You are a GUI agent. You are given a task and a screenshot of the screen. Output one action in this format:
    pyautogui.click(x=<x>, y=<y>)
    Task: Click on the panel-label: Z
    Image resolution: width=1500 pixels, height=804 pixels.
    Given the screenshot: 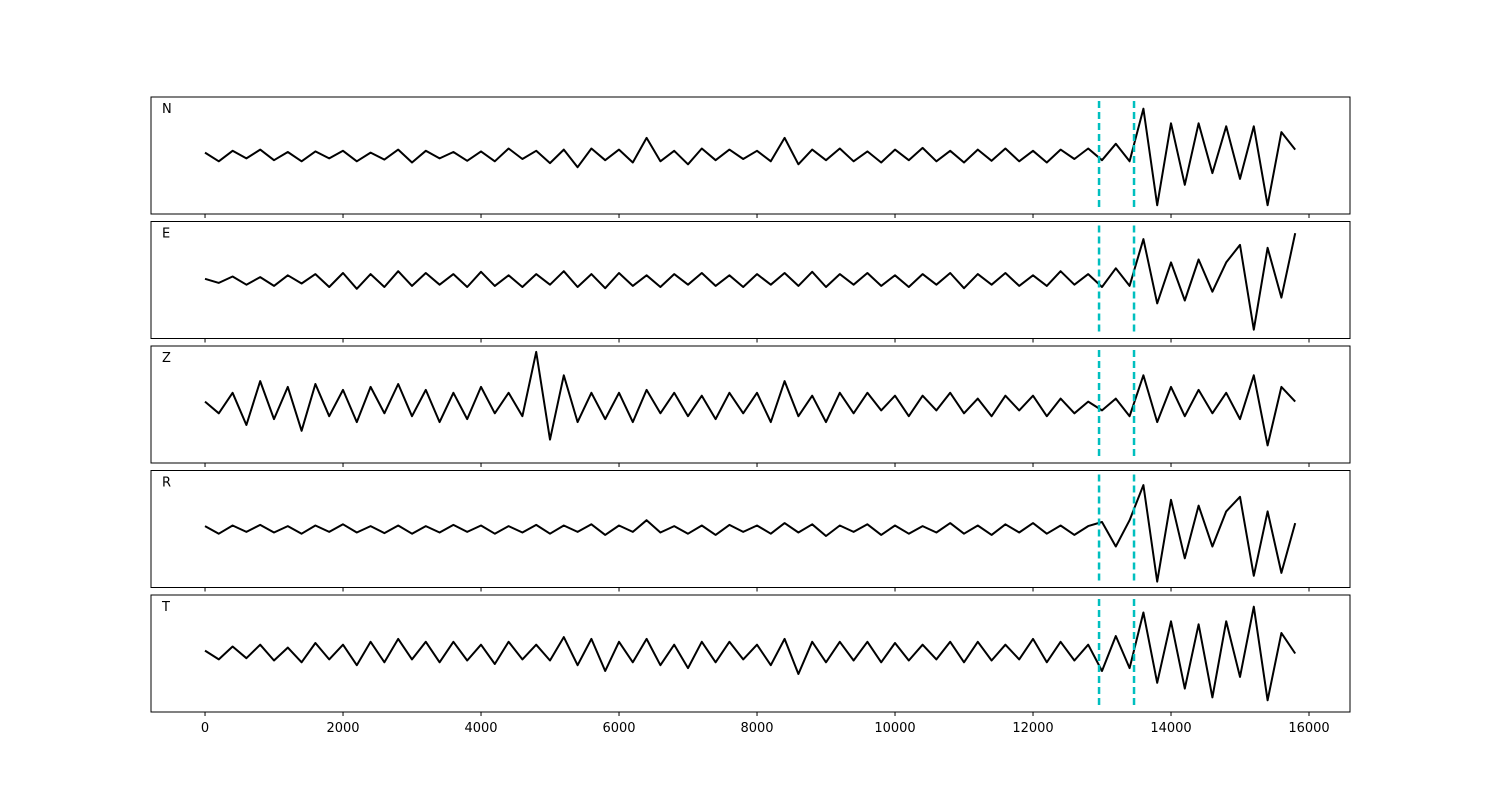 What is the action you would take?
    pyautogui.click(x=166, y=358)
    